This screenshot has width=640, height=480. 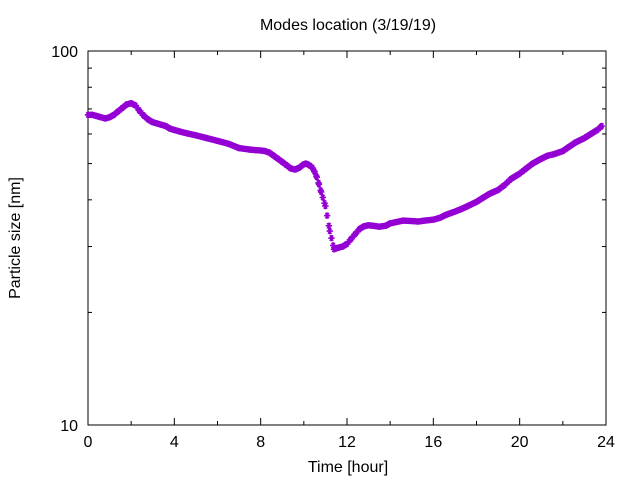 I want to click on x-tick-label: 16, so click(x=433, y=442).